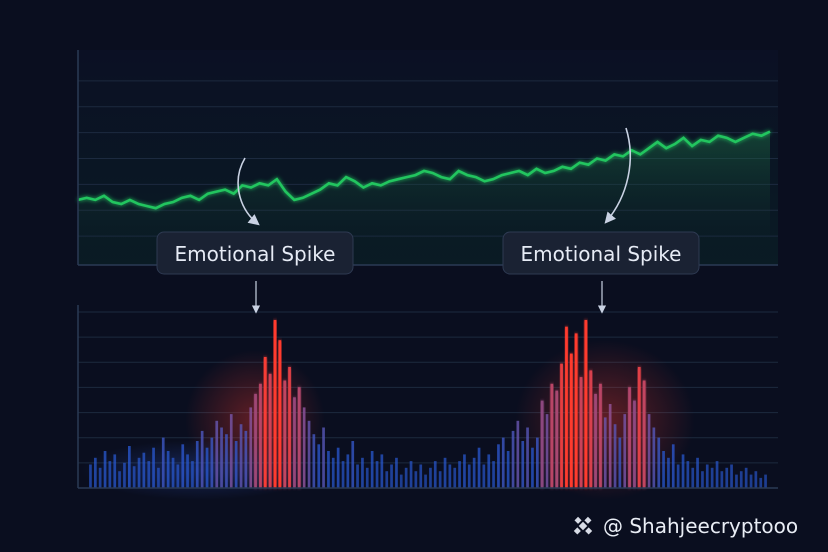 This screenshot has width=828, height=552. I want to click on watermark: @ Shahjeecryptooo, so click(685, 526).